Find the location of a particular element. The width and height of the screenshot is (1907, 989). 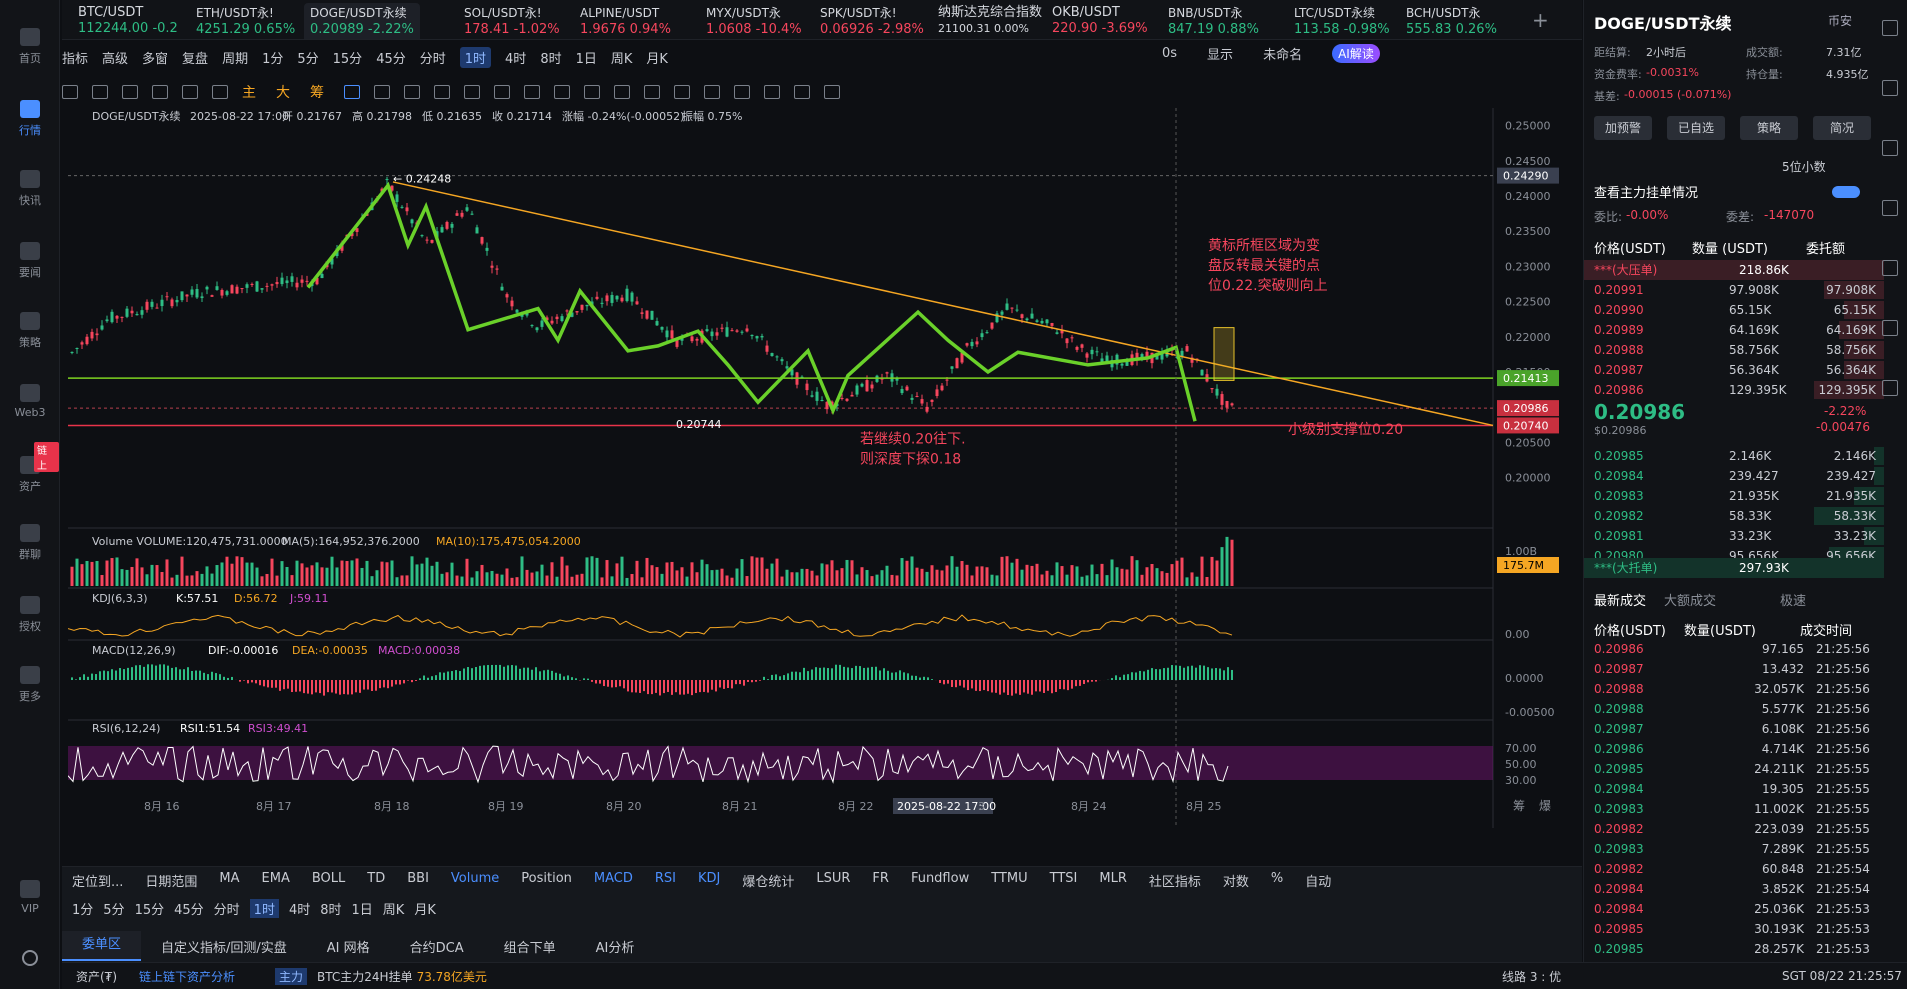

toolbar-item-6: 5分 is located at coordinates (308, 59).